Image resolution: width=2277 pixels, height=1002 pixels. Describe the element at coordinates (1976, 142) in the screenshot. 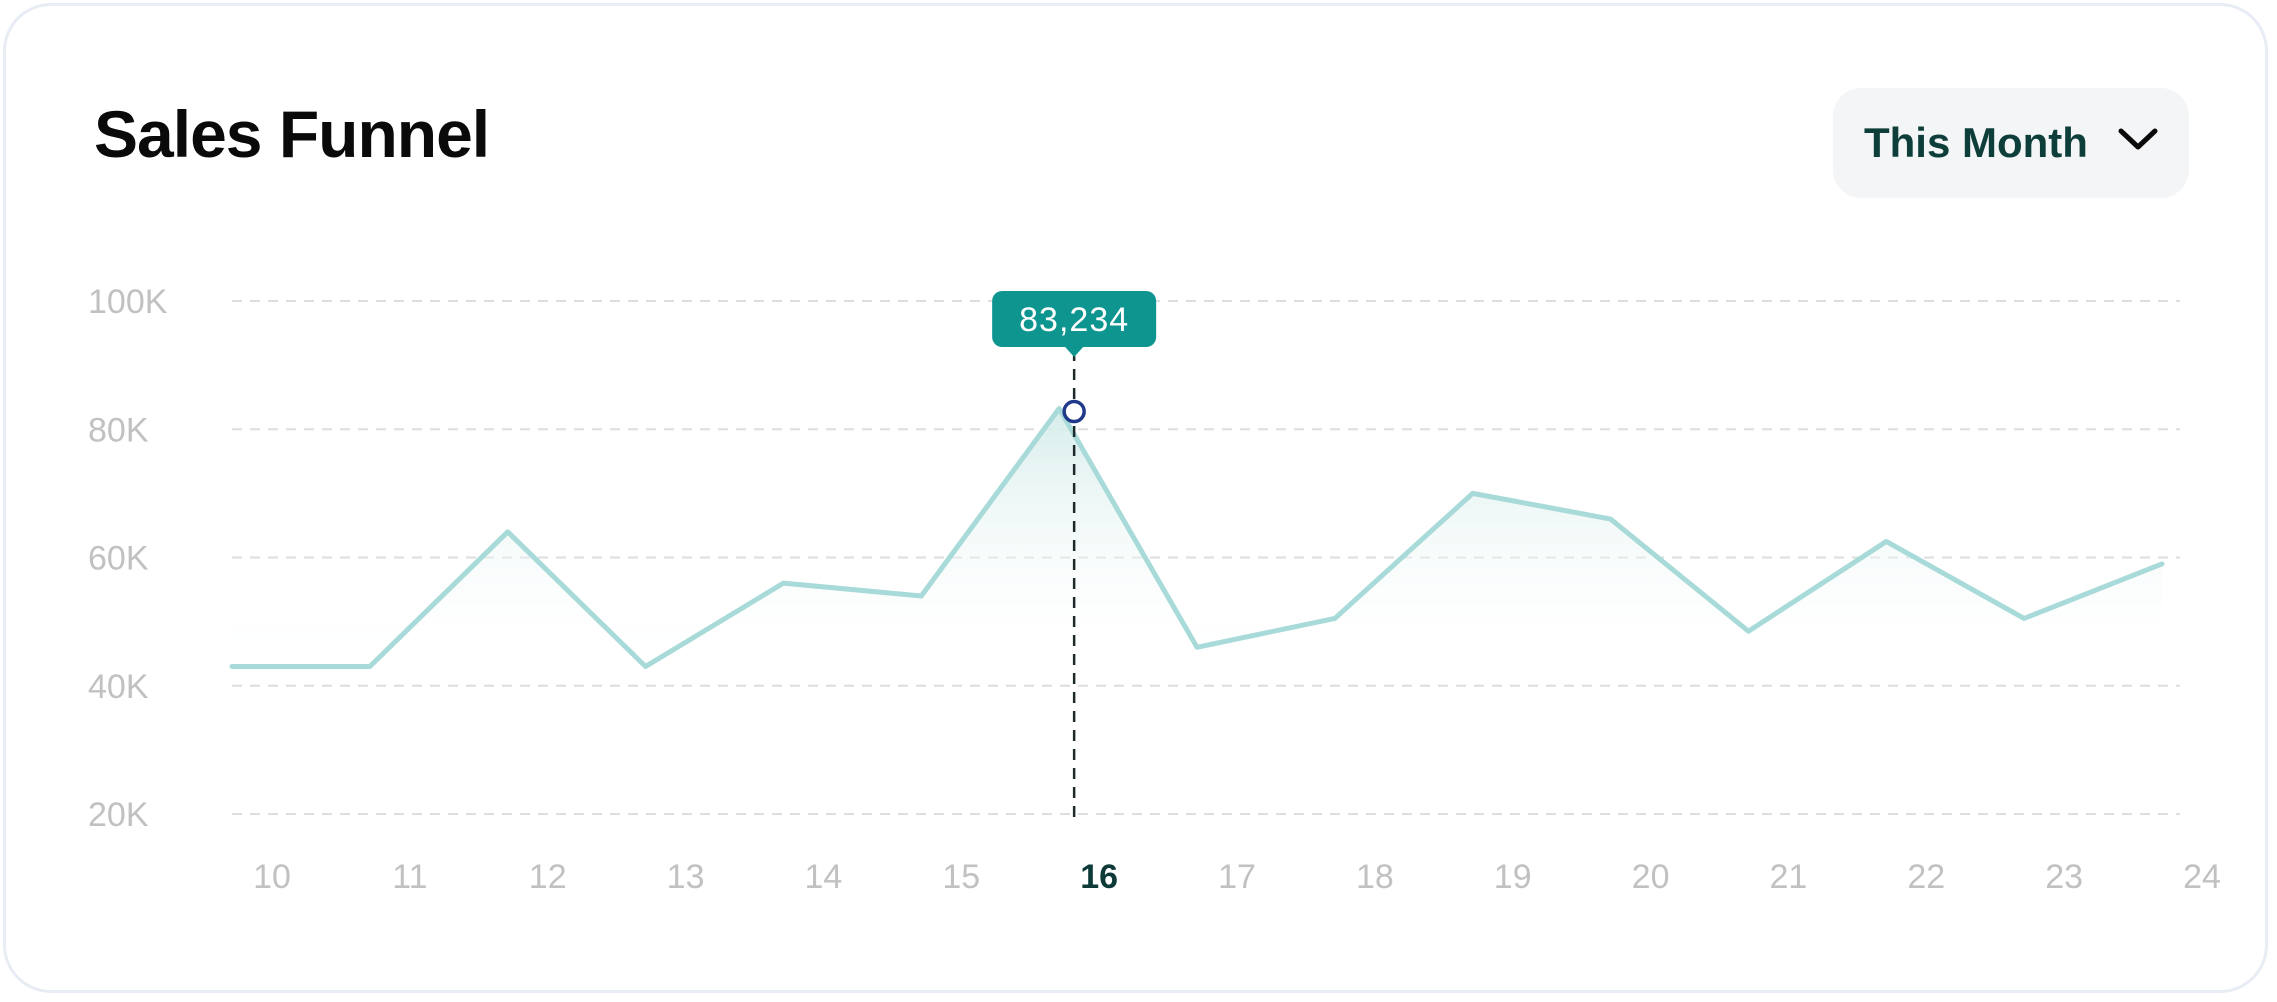

I see `period-dropdown-label: This Month` at that location.